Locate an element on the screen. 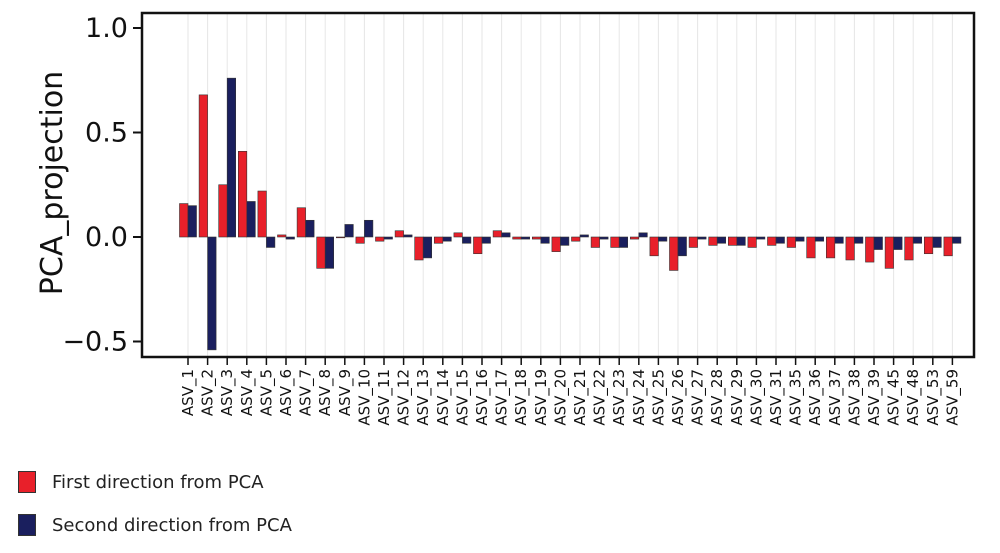 The image size is (1000, 553). x-tick-label: ASV_18 is located at coordinates (521, 397).